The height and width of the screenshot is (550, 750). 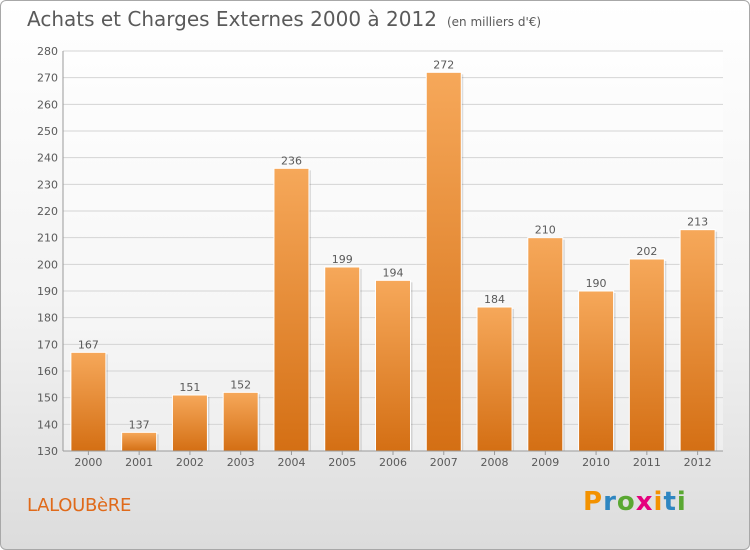 I want to click on bar-value-label: 152, so click(x=240, y=384).